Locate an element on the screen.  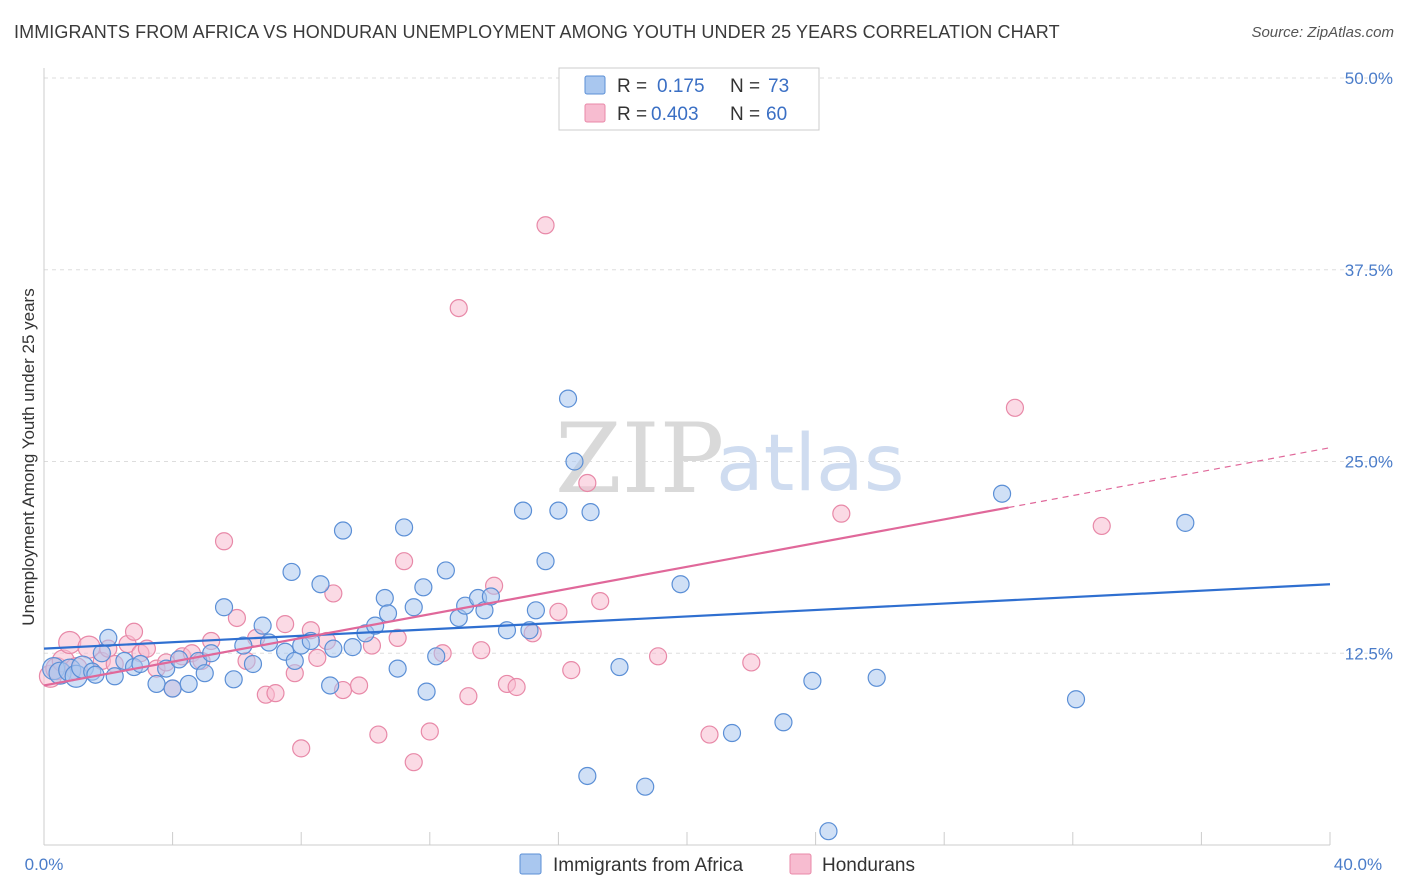
trend-line-honduran-extension is located at coordinates (1169, 478).